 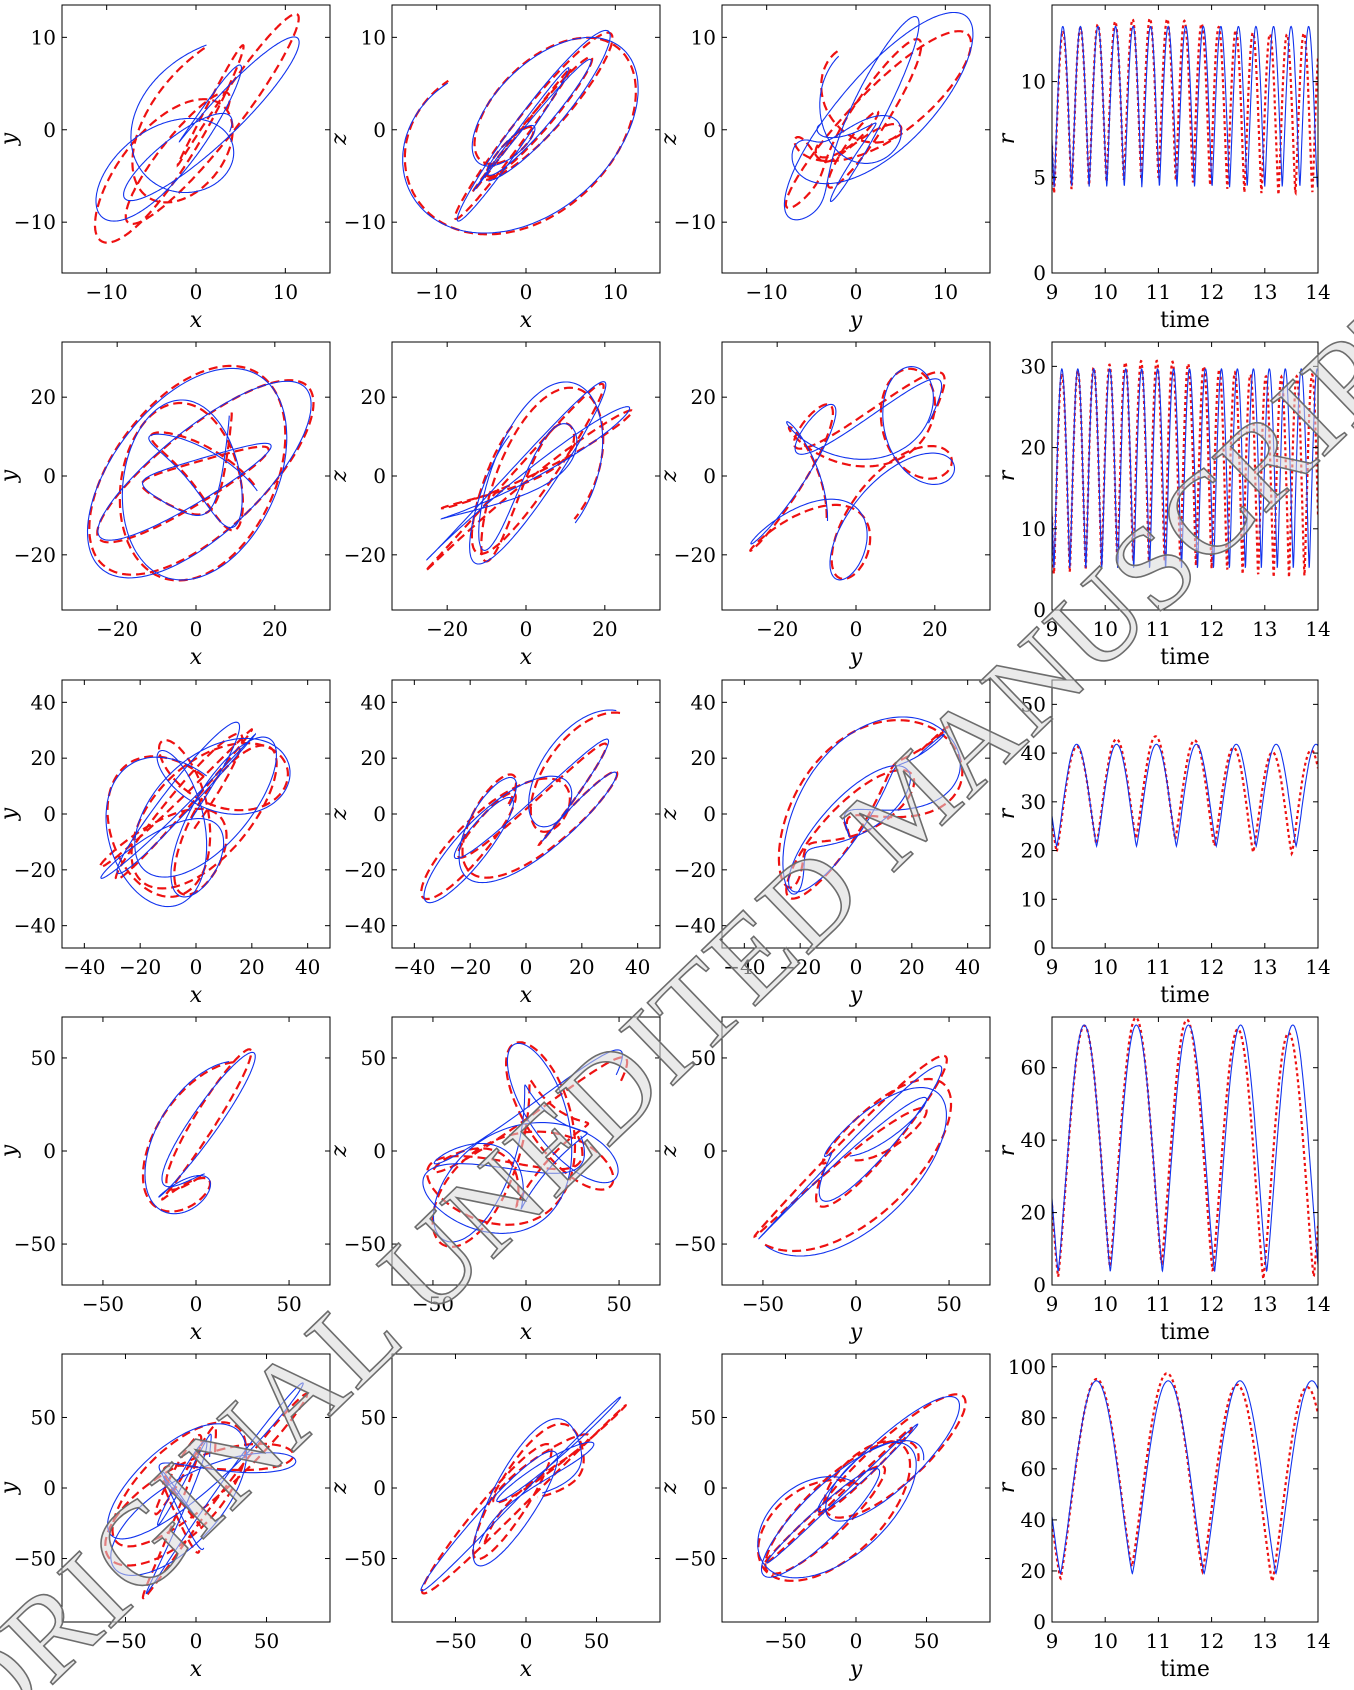 I want to click on y-axis-label: y, so click(x=11, y=1488).